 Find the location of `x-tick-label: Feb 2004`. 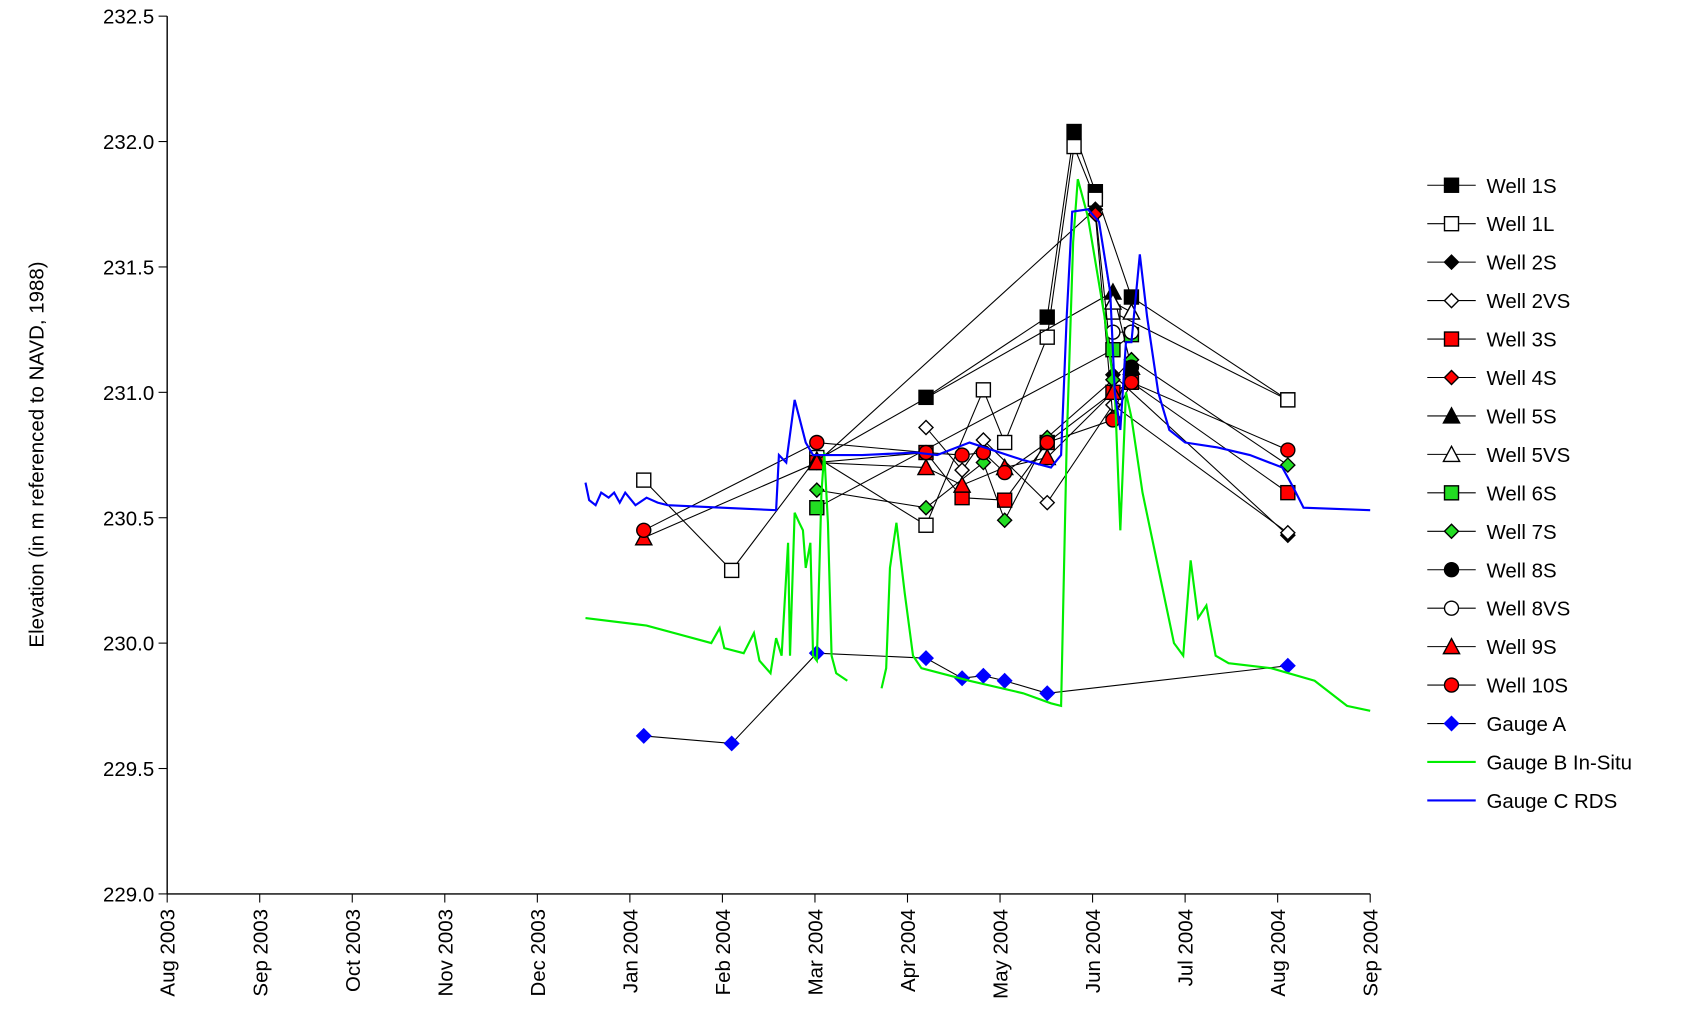

x-tick-label: Feb 2004 is located at coordinates (723, 952).